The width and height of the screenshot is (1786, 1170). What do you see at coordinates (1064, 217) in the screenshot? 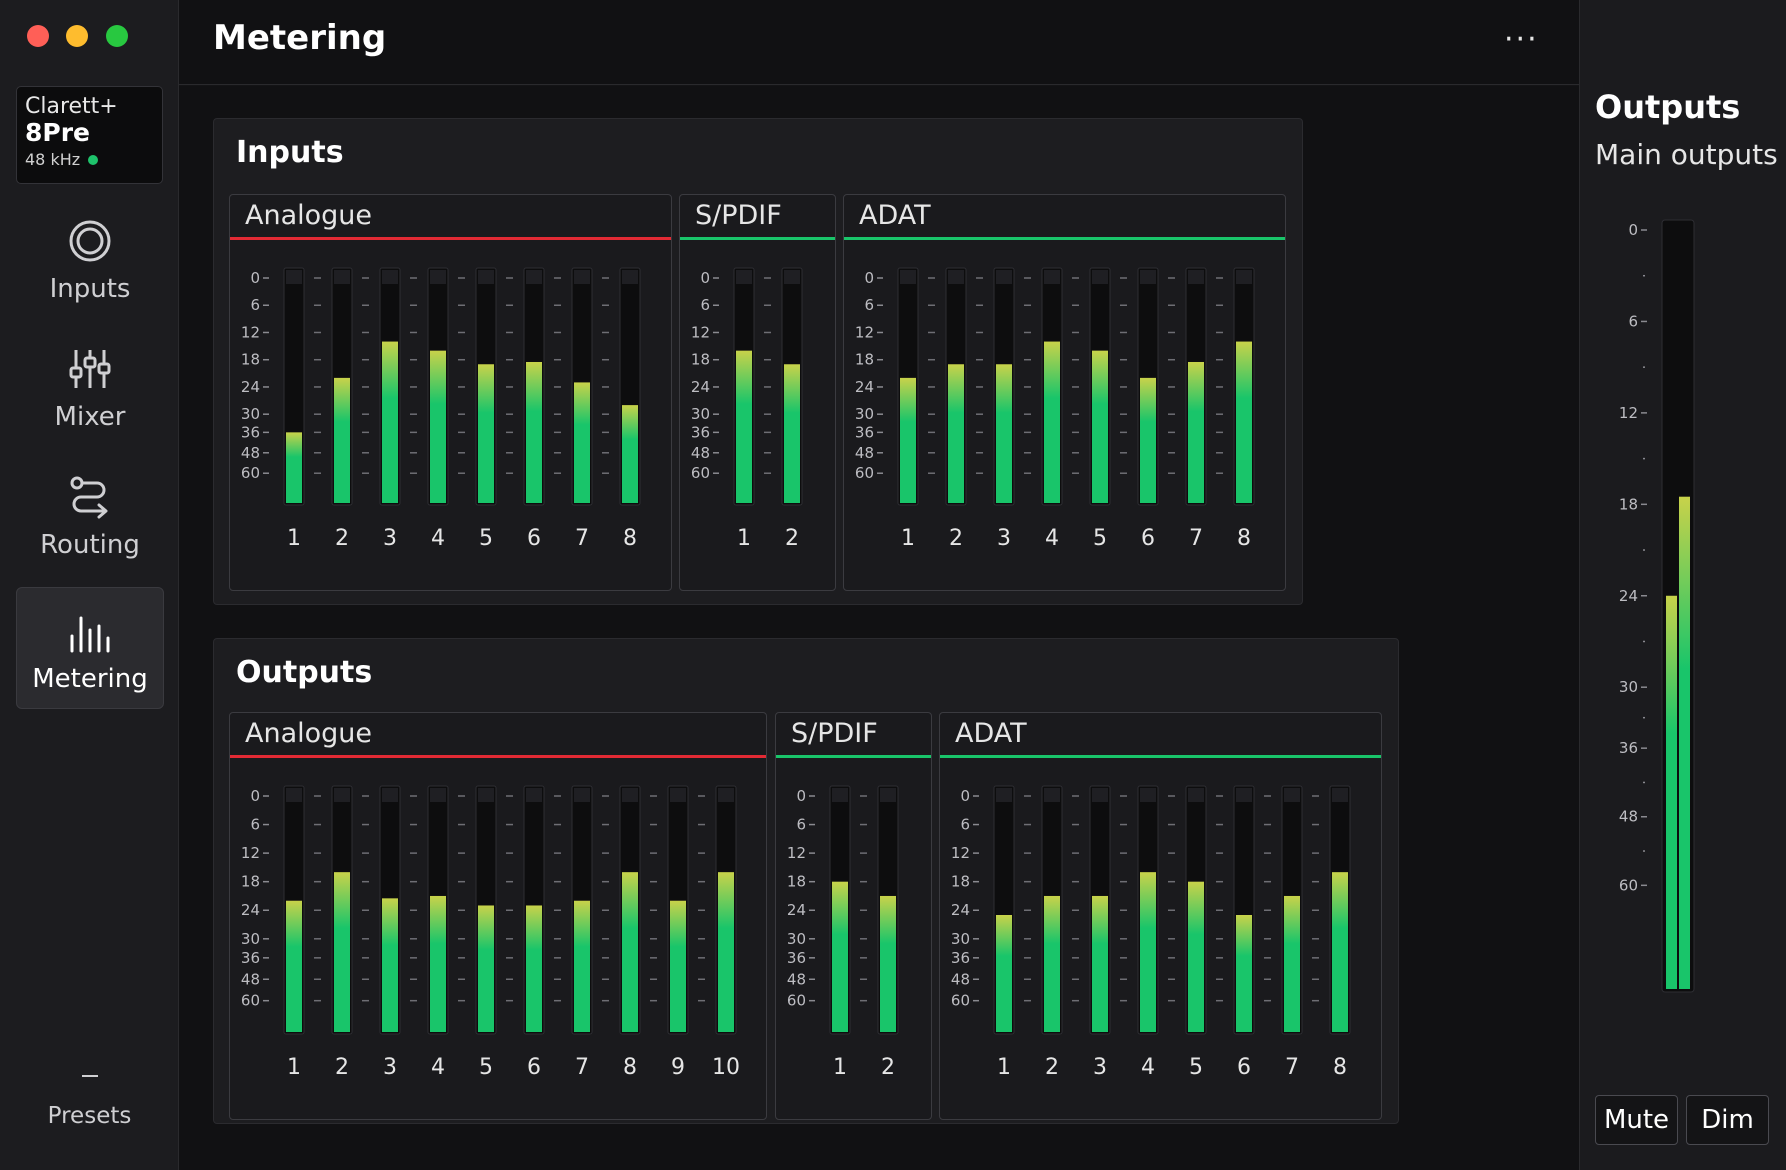
I see `group-title: ADAT` at bounding box center [1064, 217].